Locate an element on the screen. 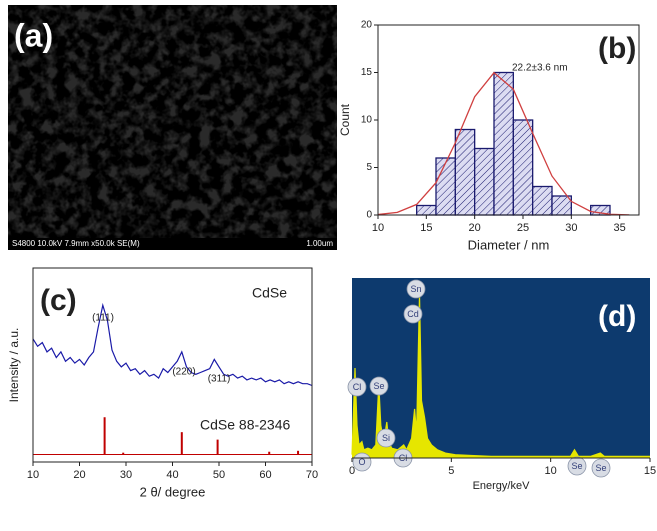  element-label: Sn is located at coordinates (415, 289).